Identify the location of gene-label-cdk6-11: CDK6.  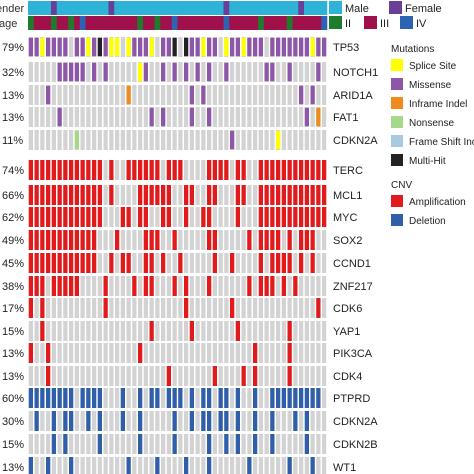
(347, 309).